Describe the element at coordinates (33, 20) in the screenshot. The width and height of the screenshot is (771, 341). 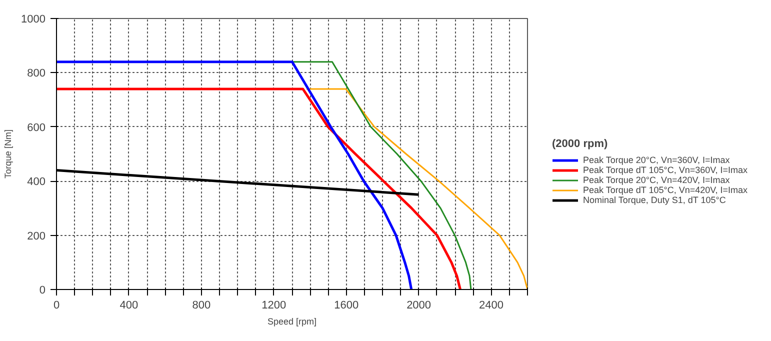
I see `y-tick-label: 1000` at that location.